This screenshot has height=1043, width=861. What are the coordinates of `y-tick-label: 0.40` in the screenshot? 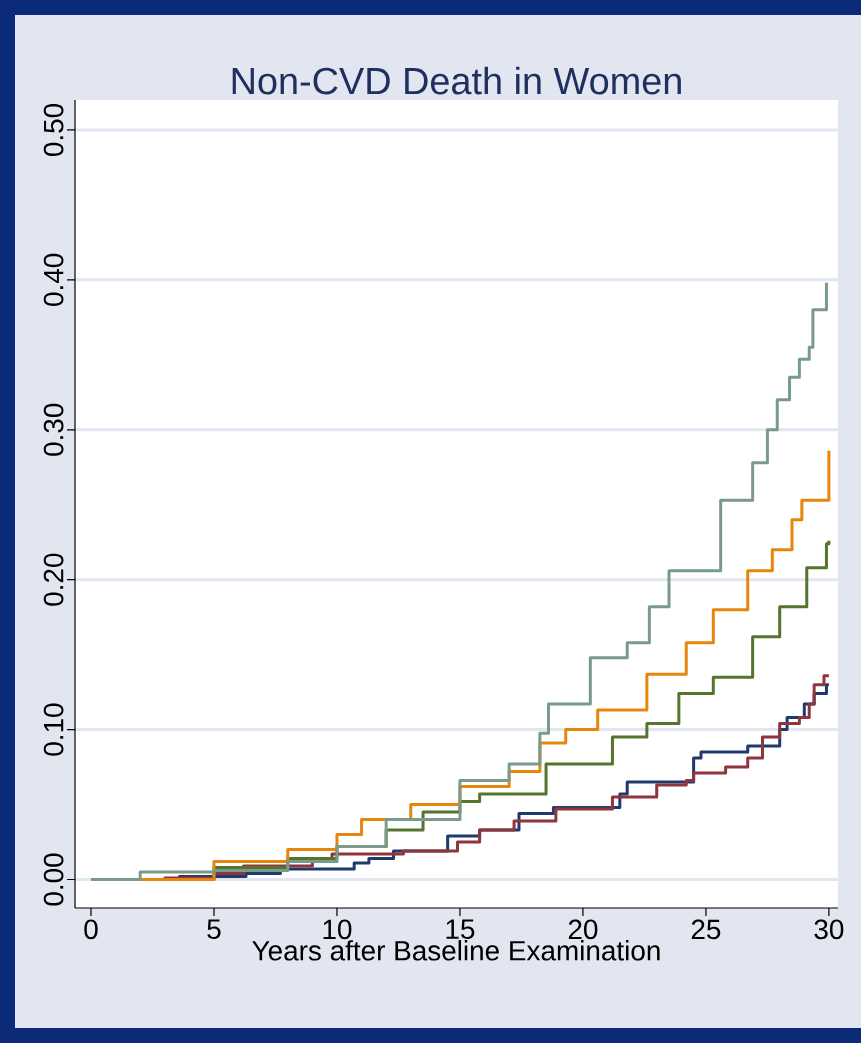 It's located at (53, 279).